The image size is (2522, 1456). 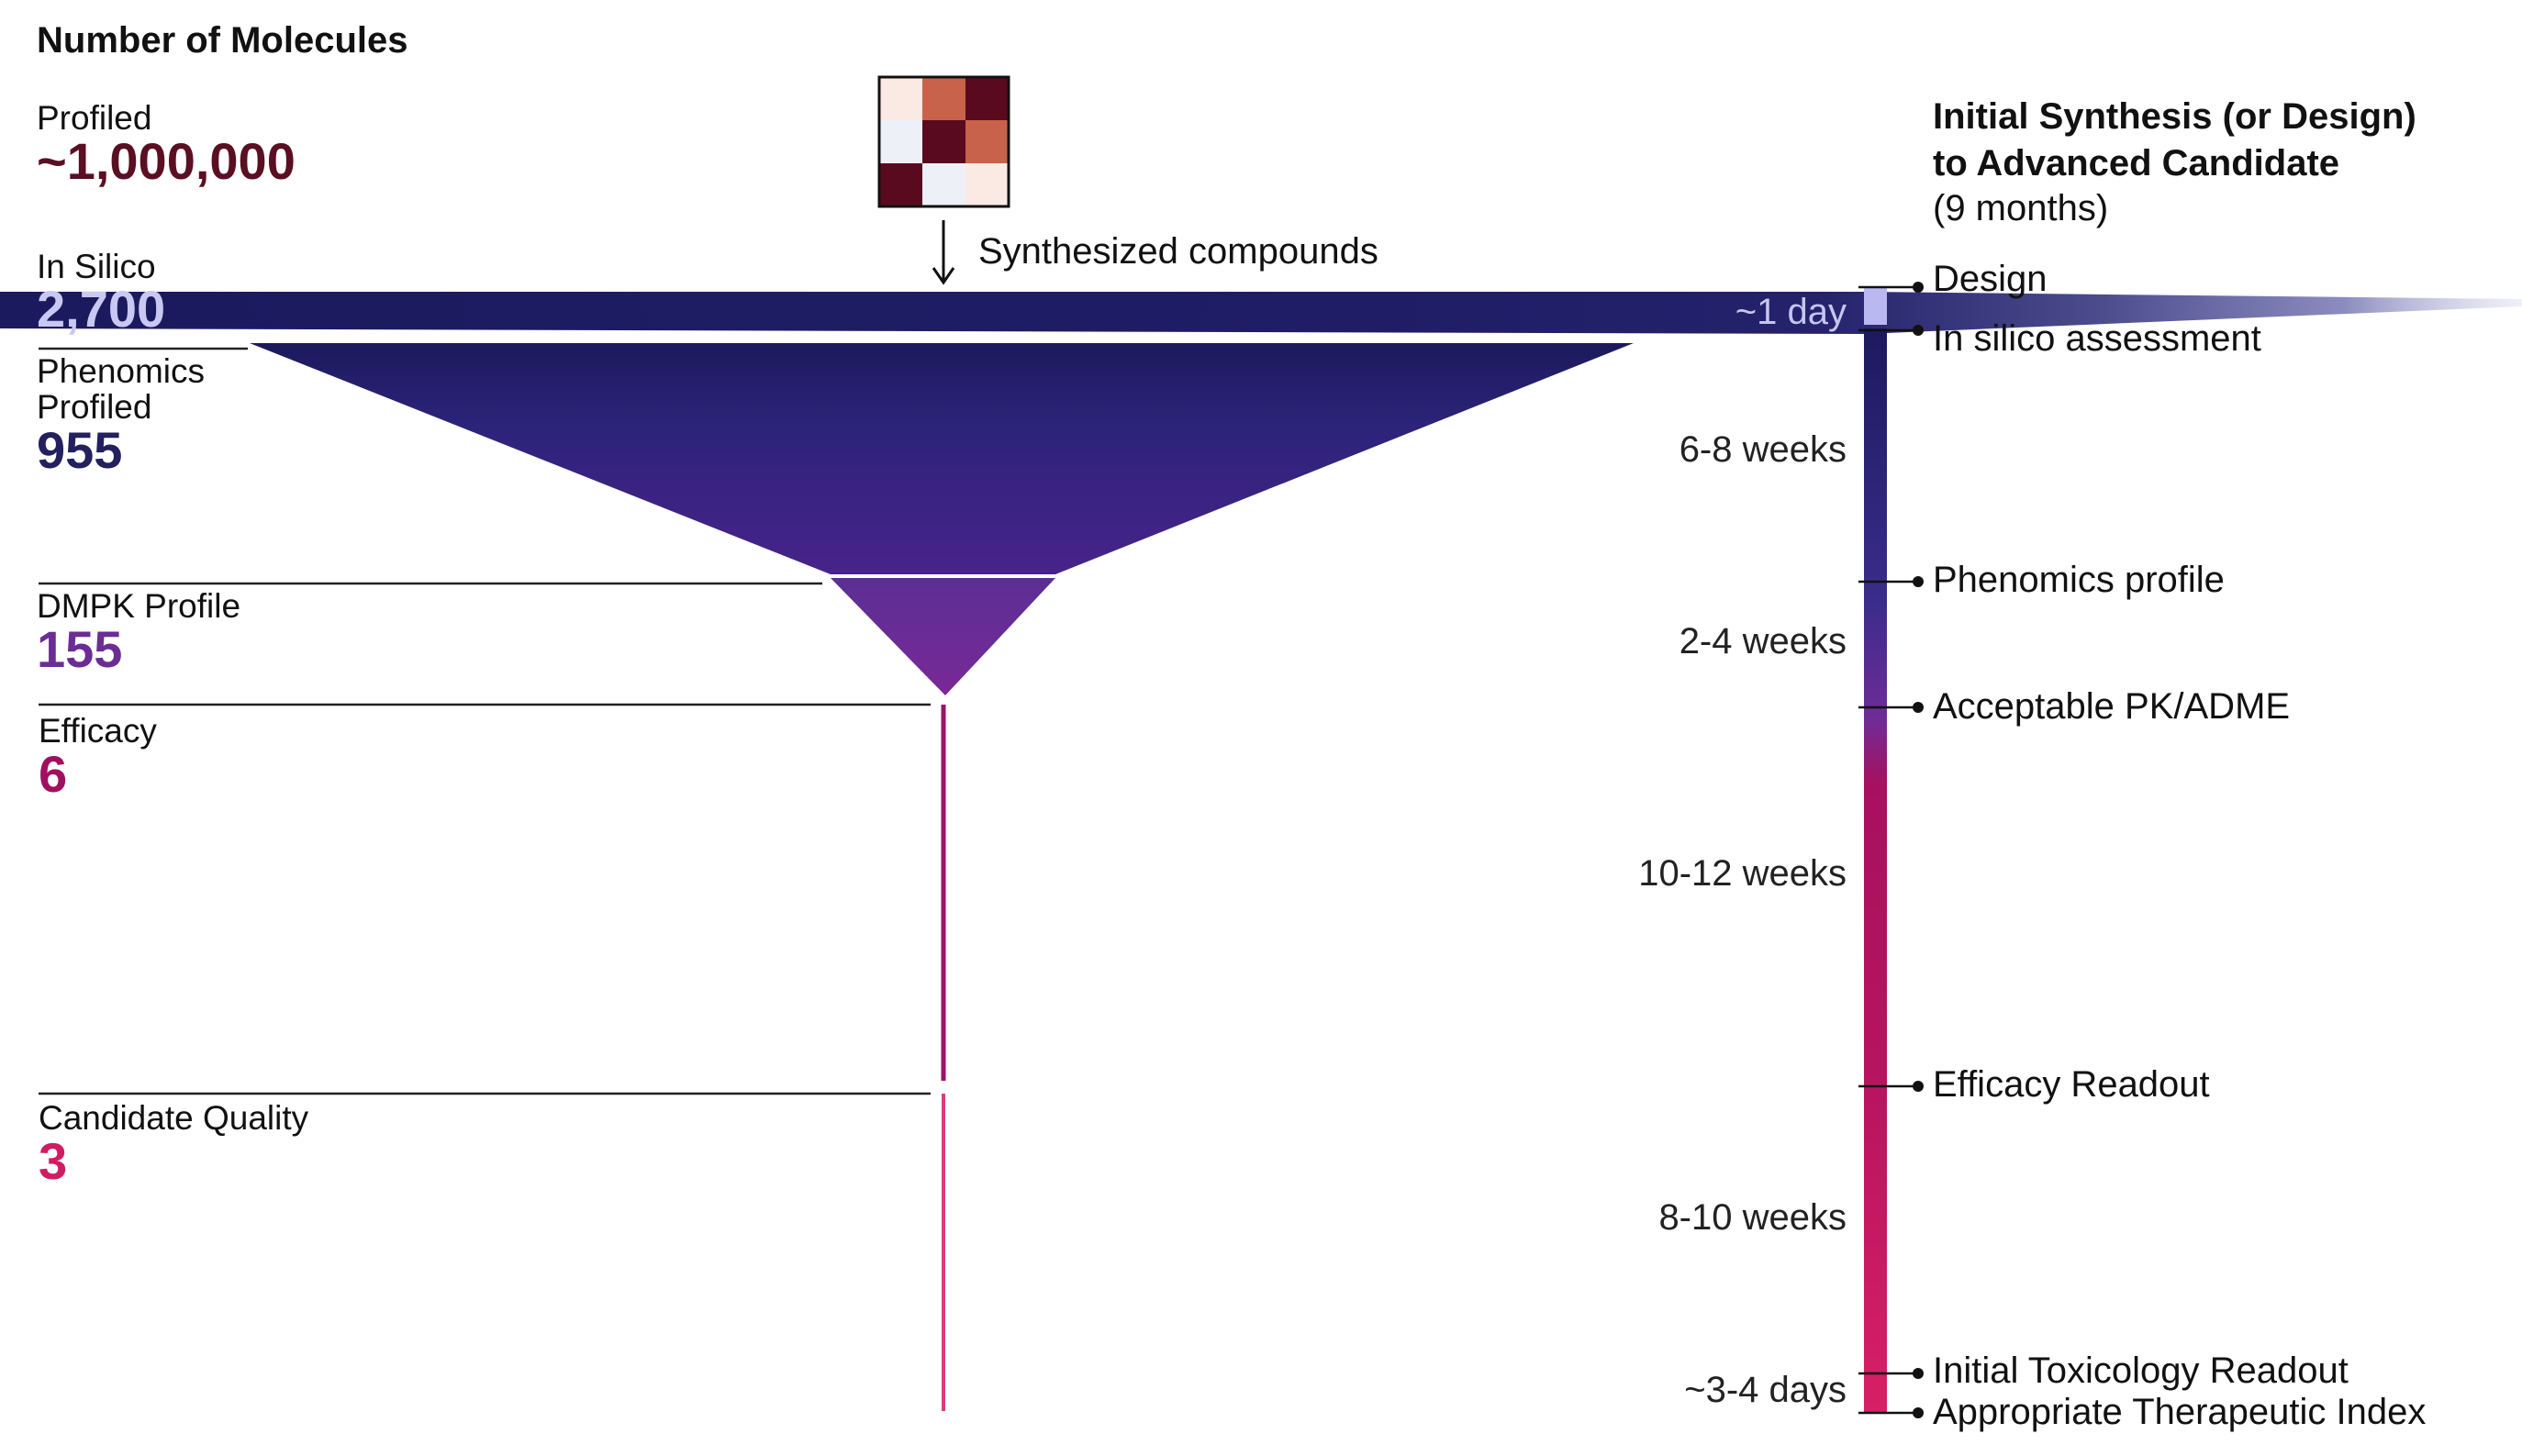 What do you see at coordinates (2021, 208) in the screenshot?
I see `right-header-sub: (9 months)` at bounding box center [2021, 208].